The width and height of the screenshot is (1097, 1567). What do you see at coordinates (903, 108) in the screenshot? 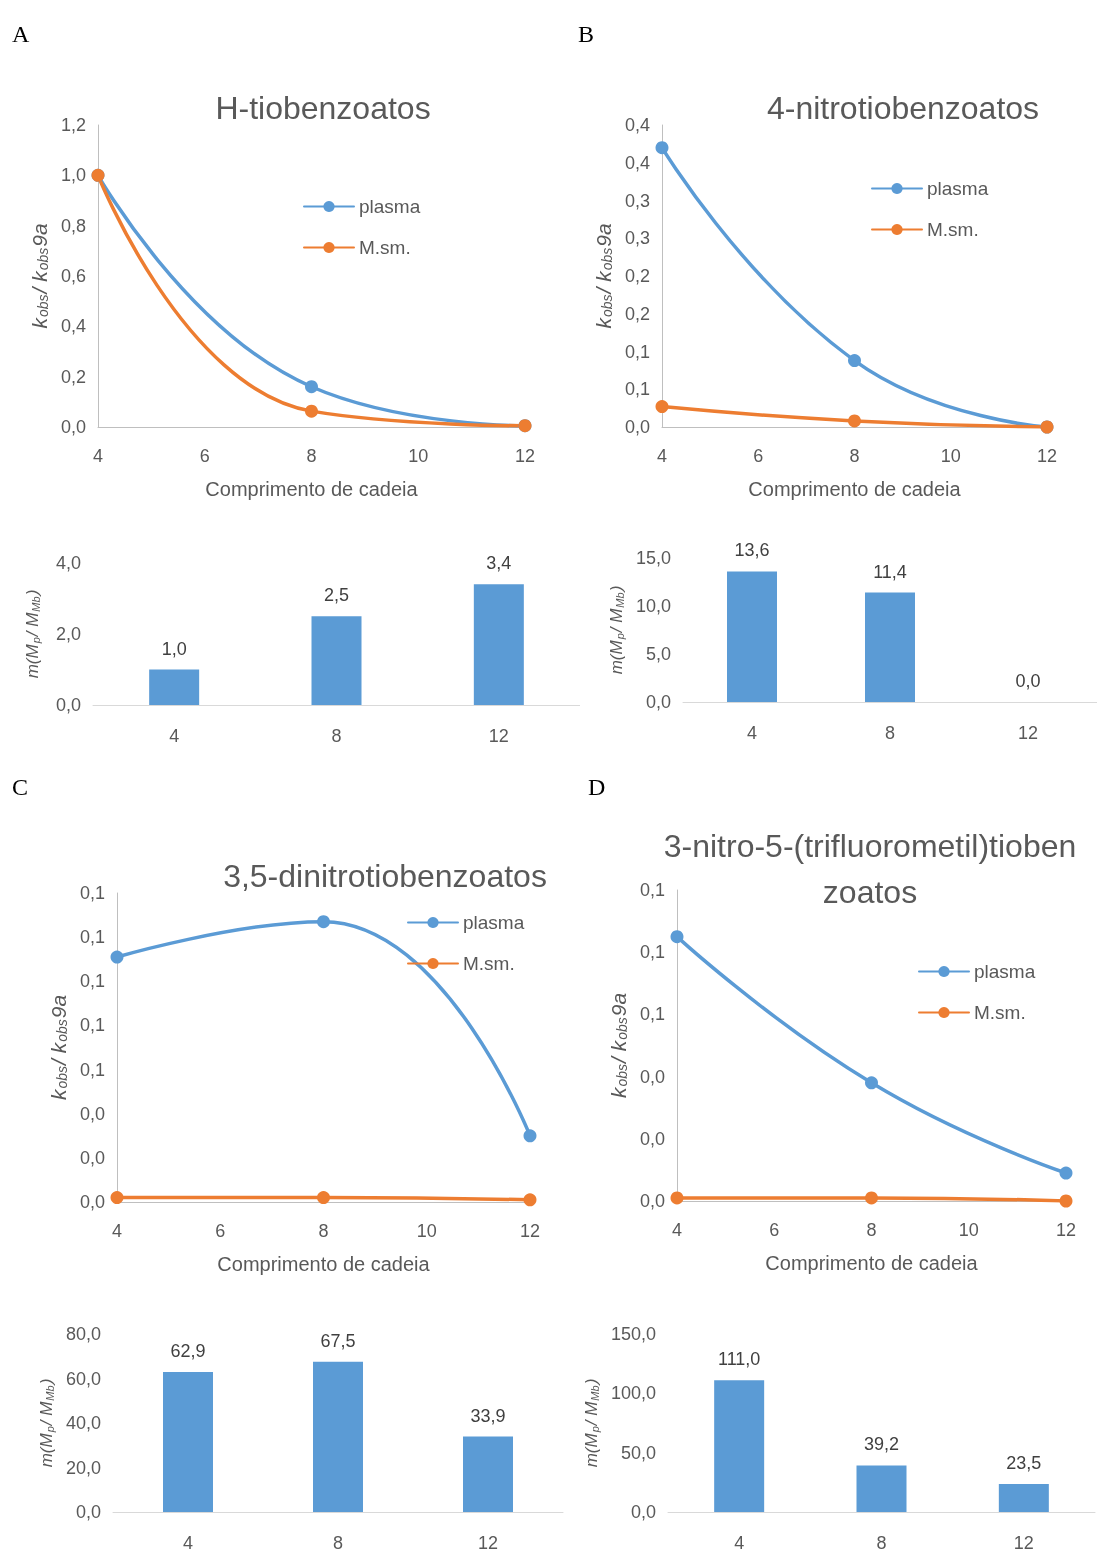
I see `chart-title: 4-nitrotiobenzoatos` at bounding box center [903, 108].